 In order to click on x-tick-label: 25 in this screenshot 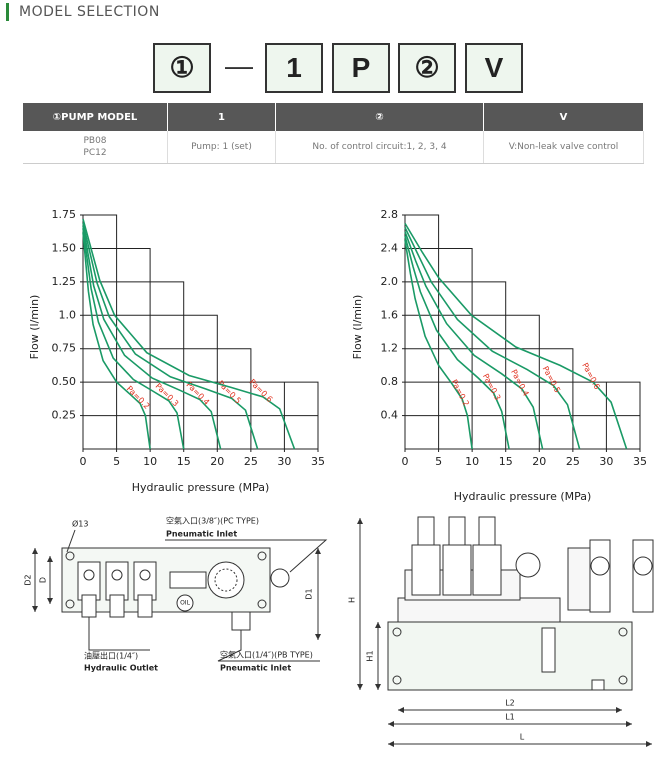, I will do `click(573, 461)`.